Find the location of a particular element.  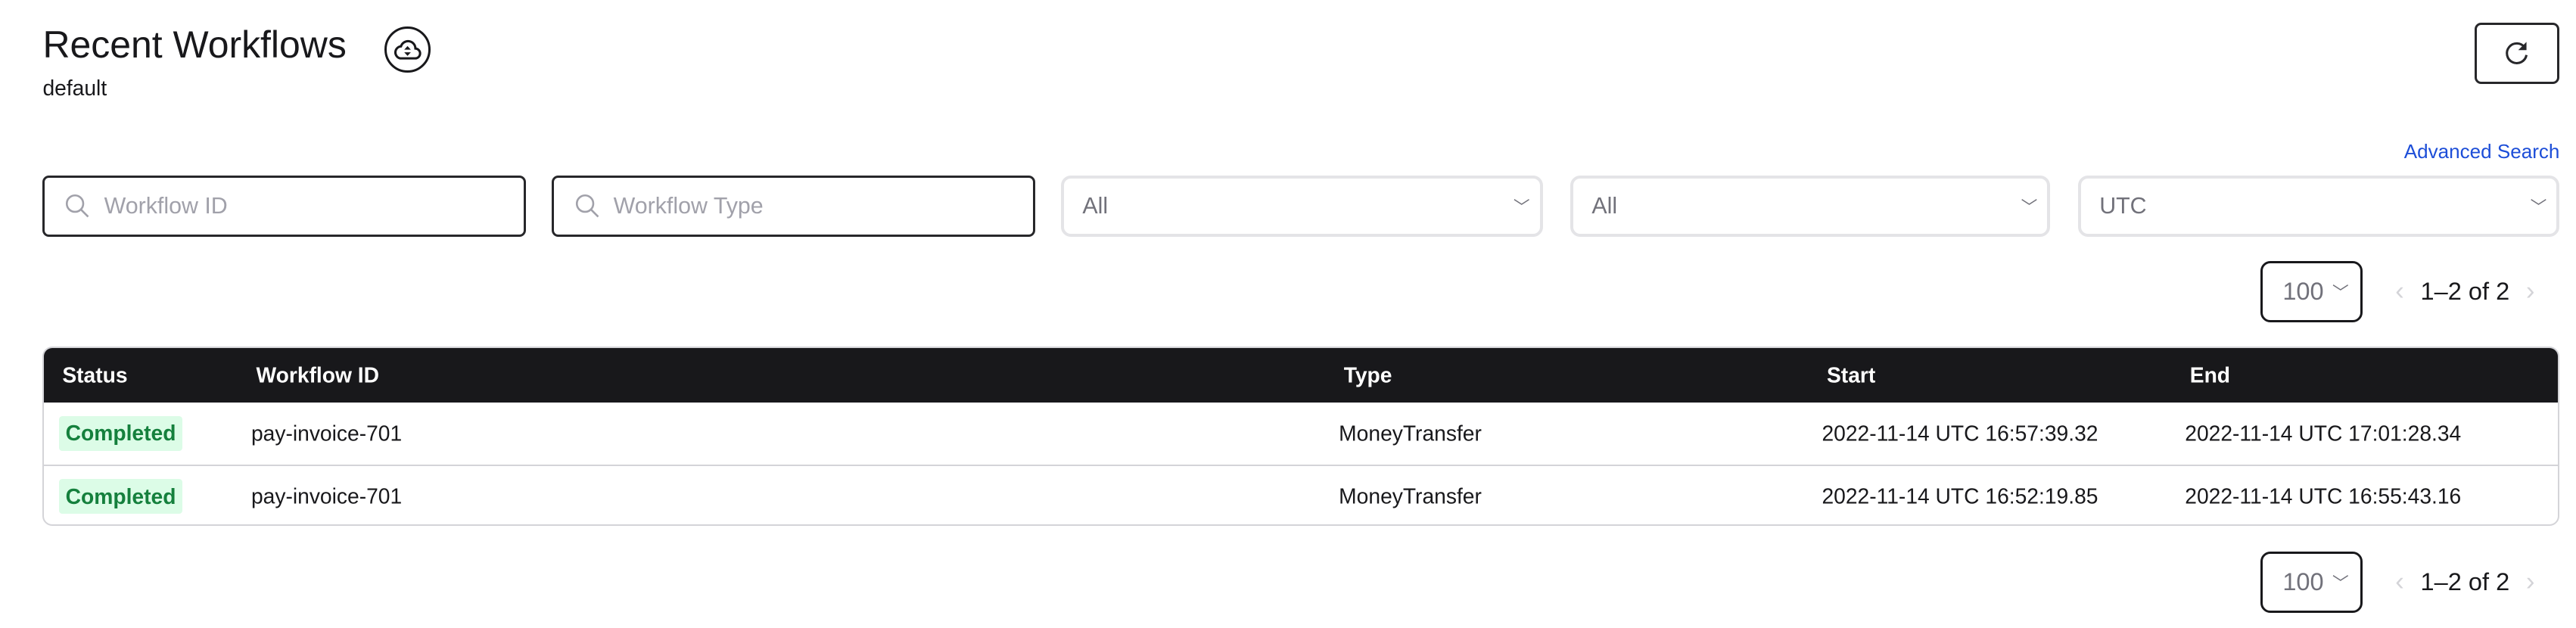

column-workflow-id: Workflow ID is located at coordinates (318, 375).